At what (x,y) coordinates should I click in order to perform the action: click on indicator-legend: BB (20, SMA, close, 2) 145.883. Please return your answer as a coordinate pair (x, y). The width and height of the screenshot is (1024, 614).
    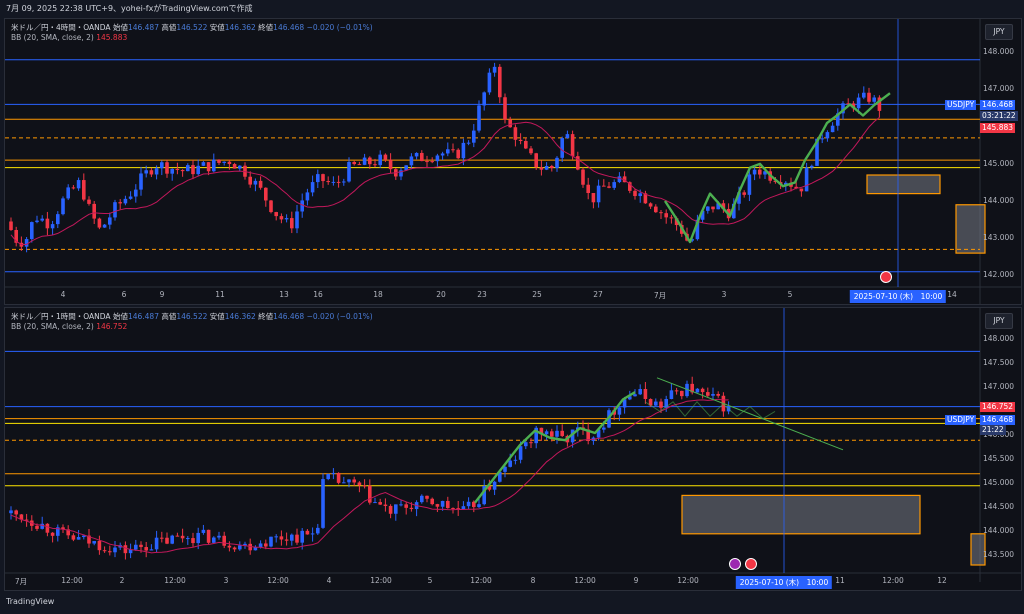
    Looking at the image, I should click on (69, 37).